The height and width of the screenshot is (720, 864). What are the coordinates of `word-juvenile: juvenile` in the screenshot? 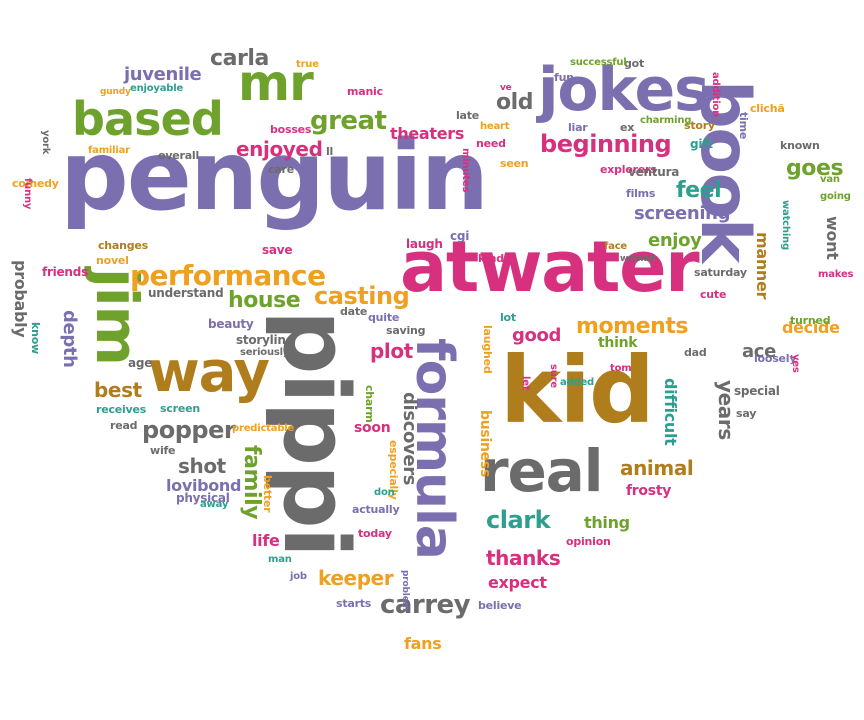 It's located at (163, 74).